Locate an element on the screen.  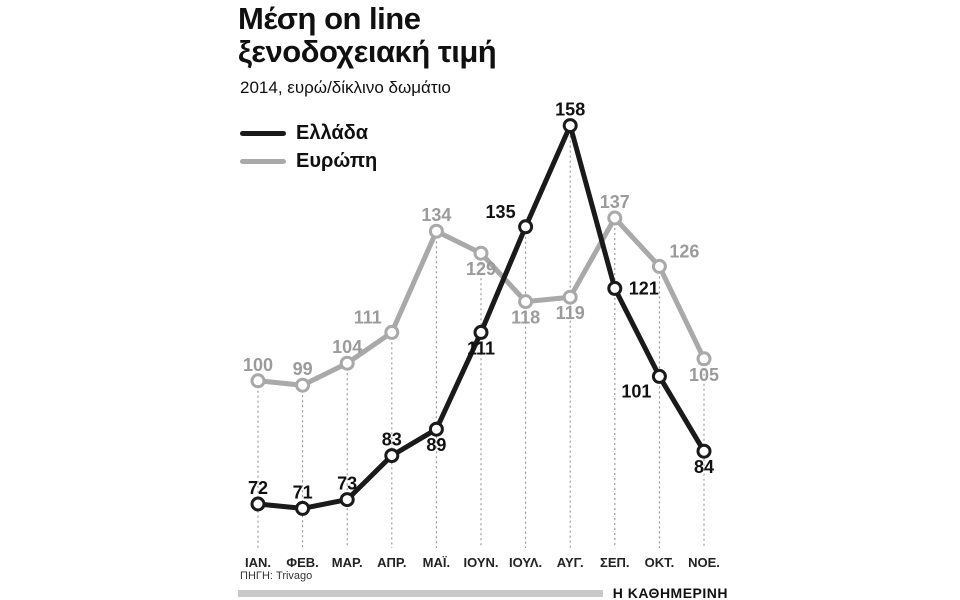
legend-swatch-europe is located at coordinates (263, 161).